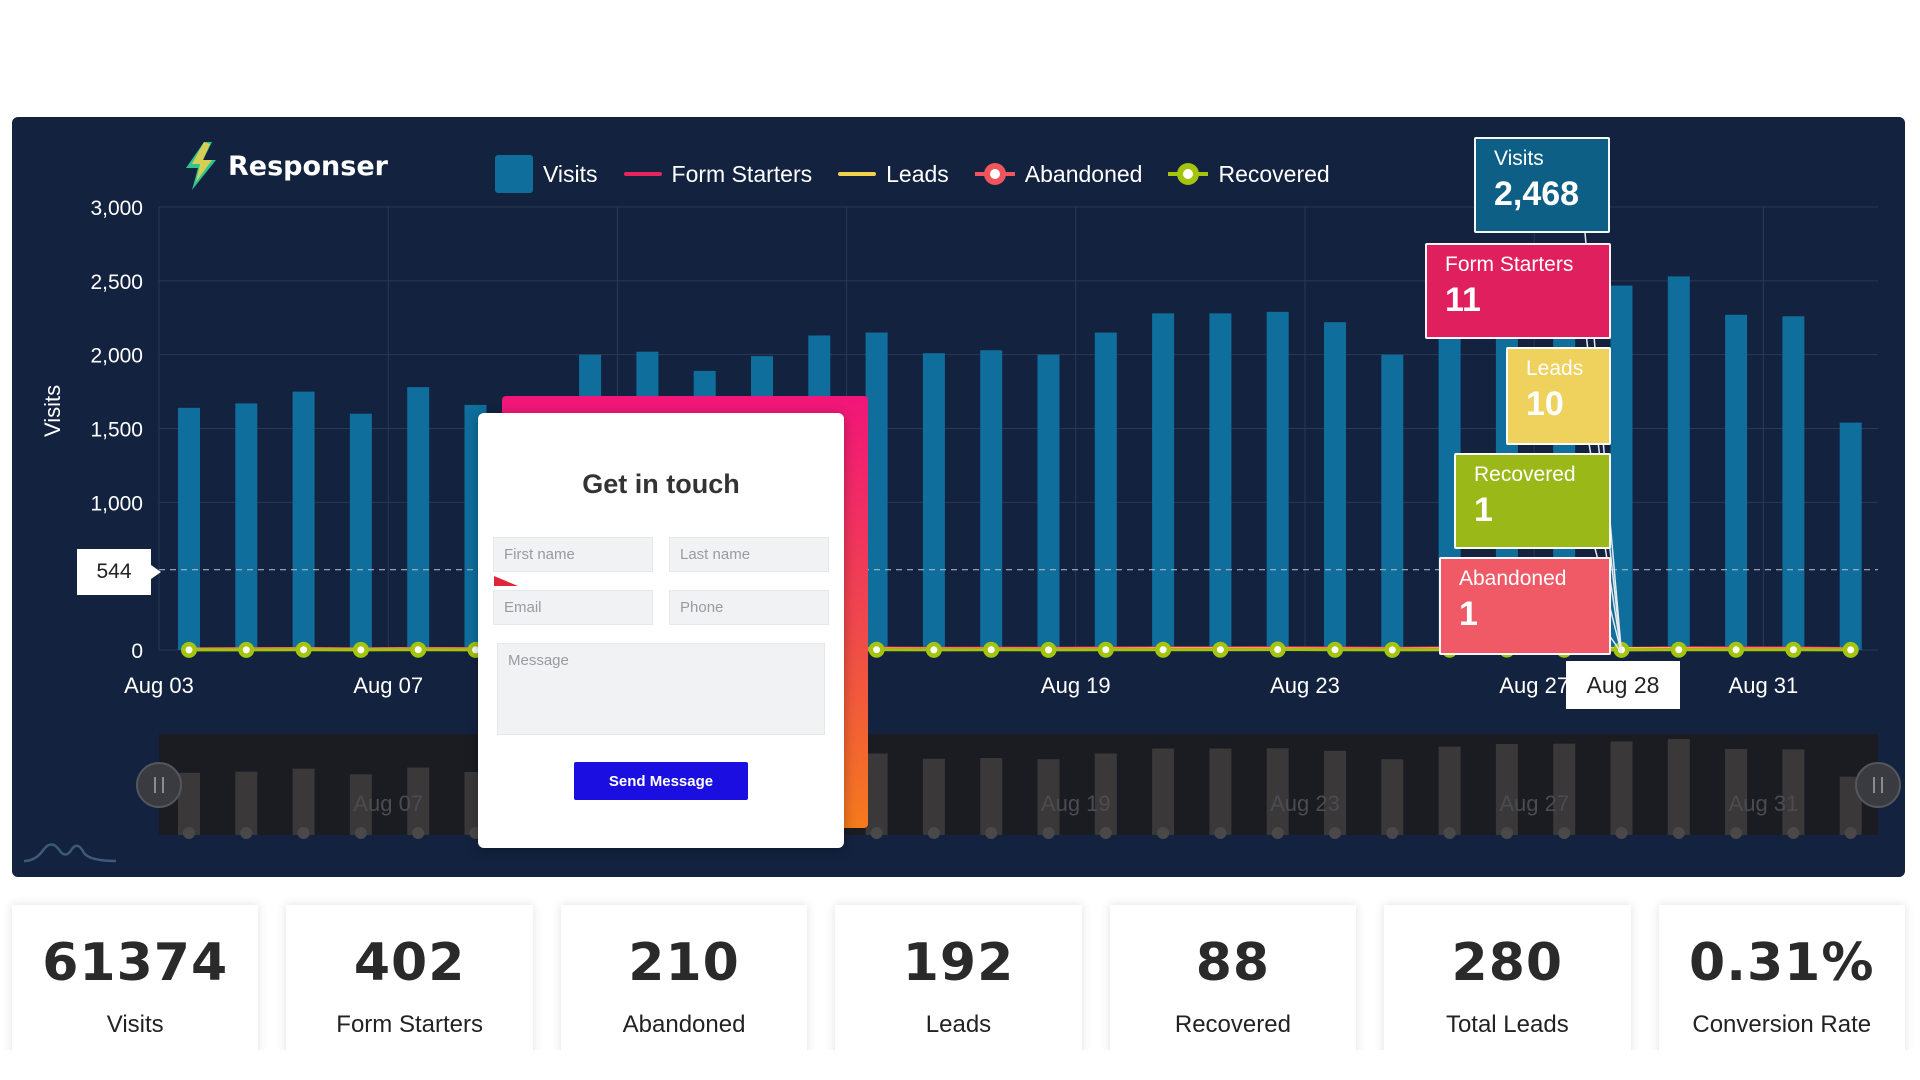 This screenshot has width=1920, height=1080. Describe the element at coordinates (1764, 803) in the screenshot. I see `navigator-tick-label: Aug 31` at that location.